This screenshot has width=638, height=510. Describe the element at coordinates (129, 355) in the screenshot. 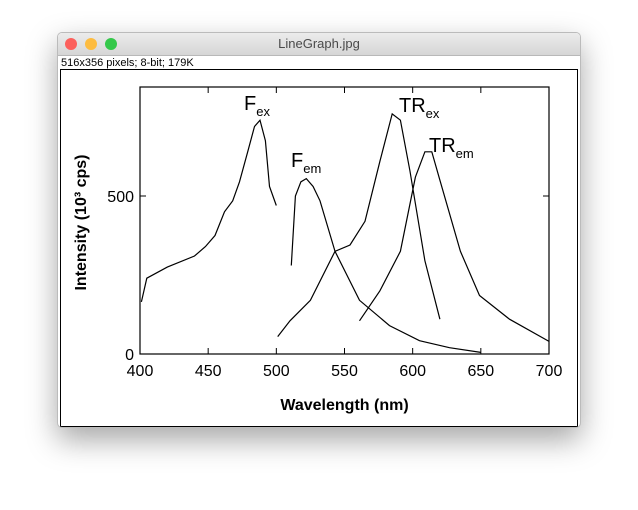

I see `y-tick-label: 0` at that location.